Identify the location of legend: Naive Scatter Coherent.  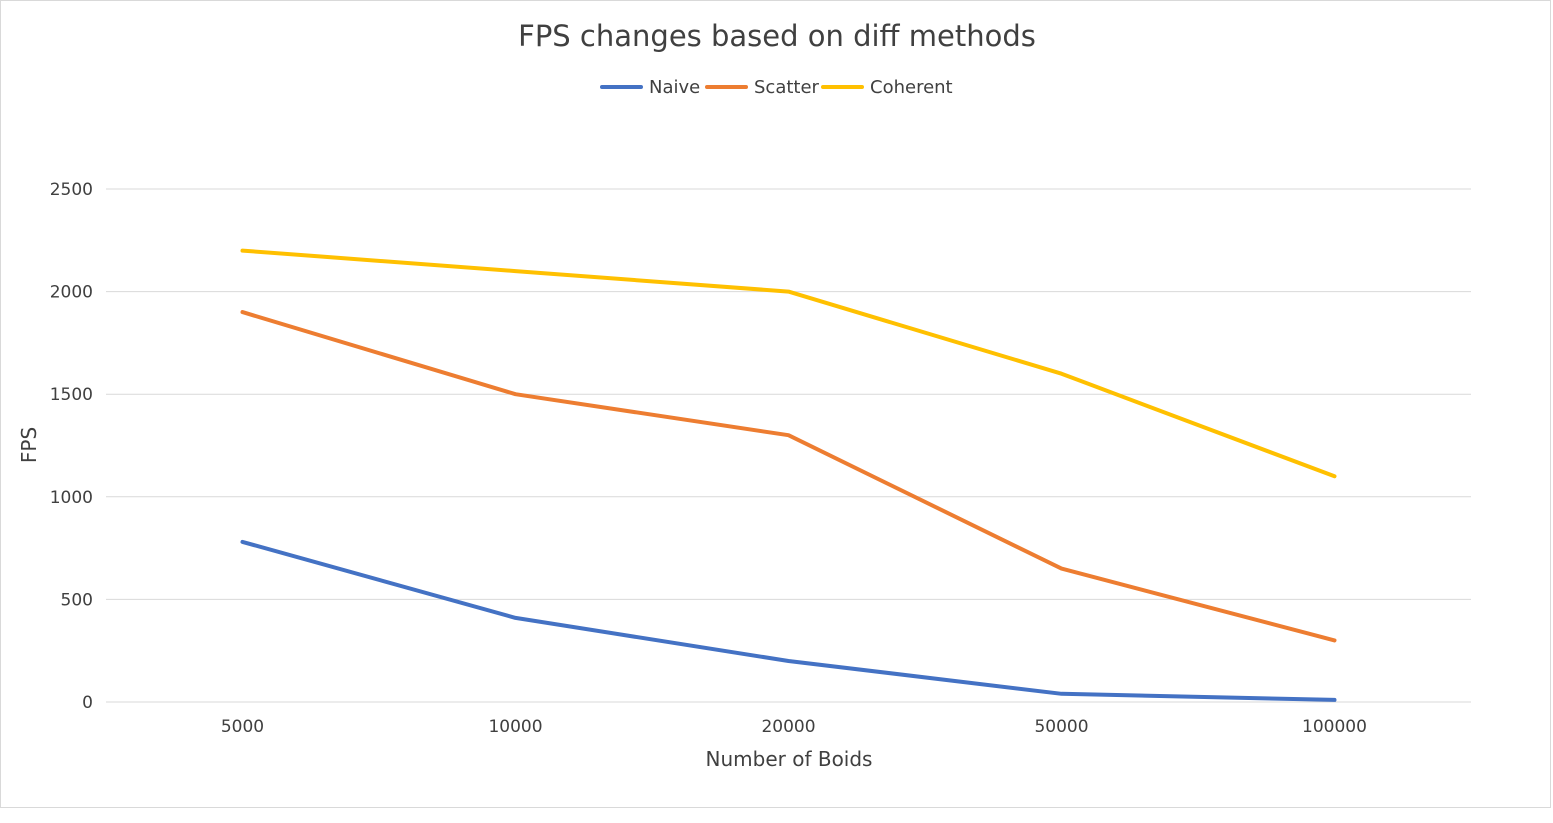
(776, 87).